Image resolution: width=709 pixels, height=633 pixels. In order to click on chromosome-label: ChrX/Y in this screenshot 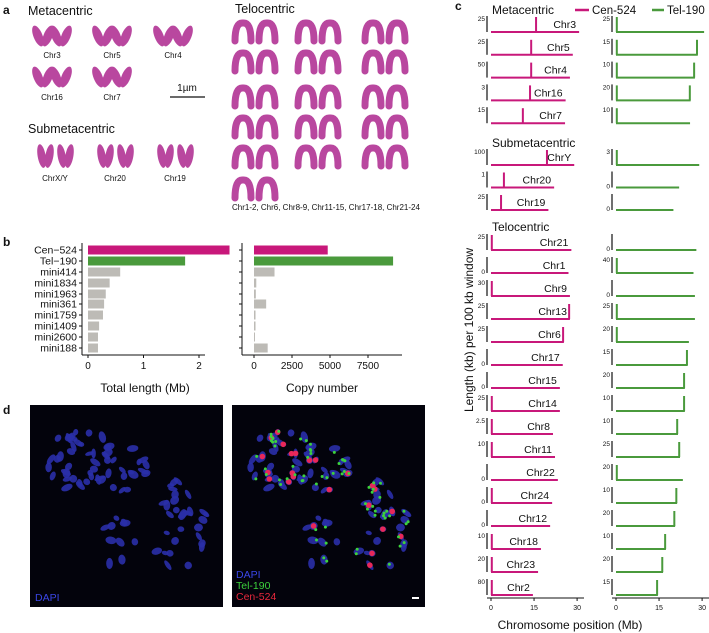, I will do `click(55, 178)`.